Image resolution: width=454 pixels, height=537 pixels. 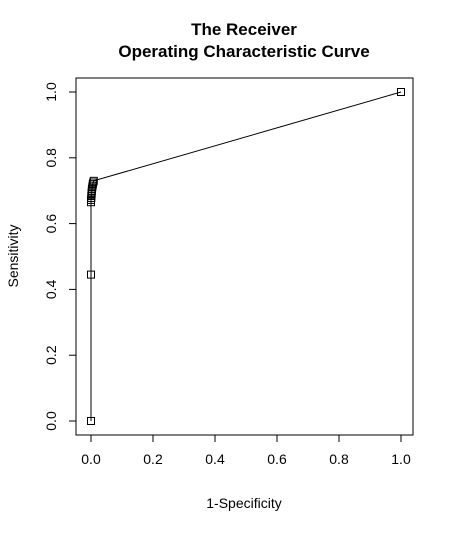 What do you see at coordinates (243, 51) in the screenshot?
I see `chart-title-line-2: Operating Characteristic Curve` at bounding box center [243, 51].